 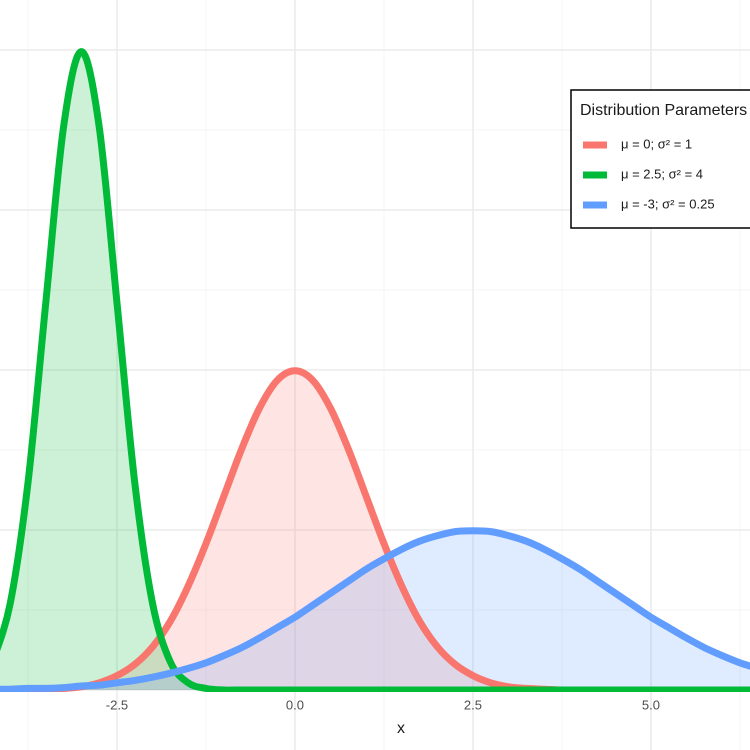 I want to click on axis: -2.5 0.0 2.5 5.0, so click(x=383, y=704).